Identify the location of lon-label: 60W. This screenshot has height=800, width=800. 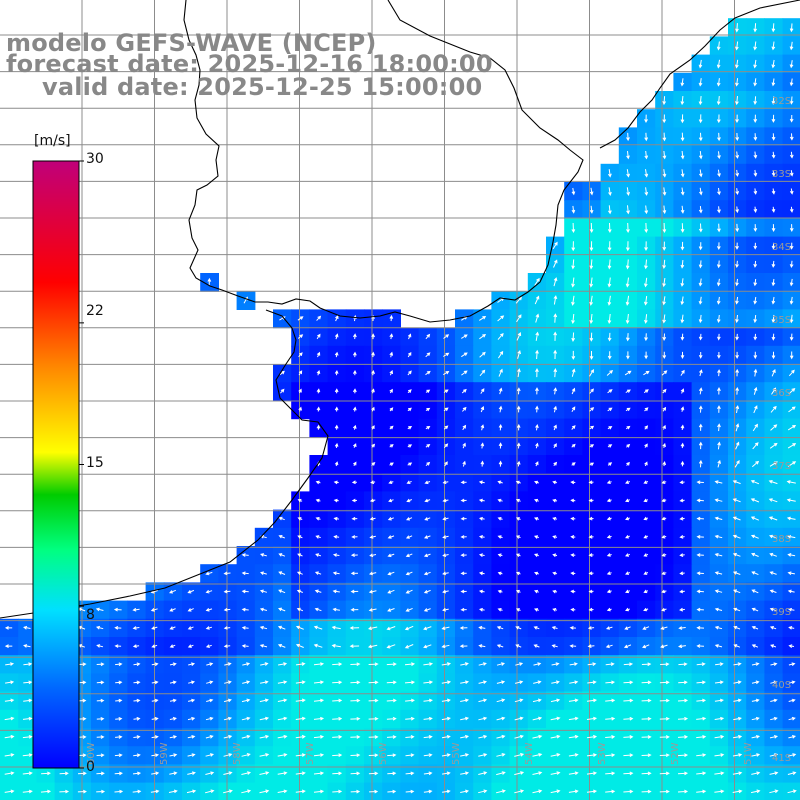
(91, 753).